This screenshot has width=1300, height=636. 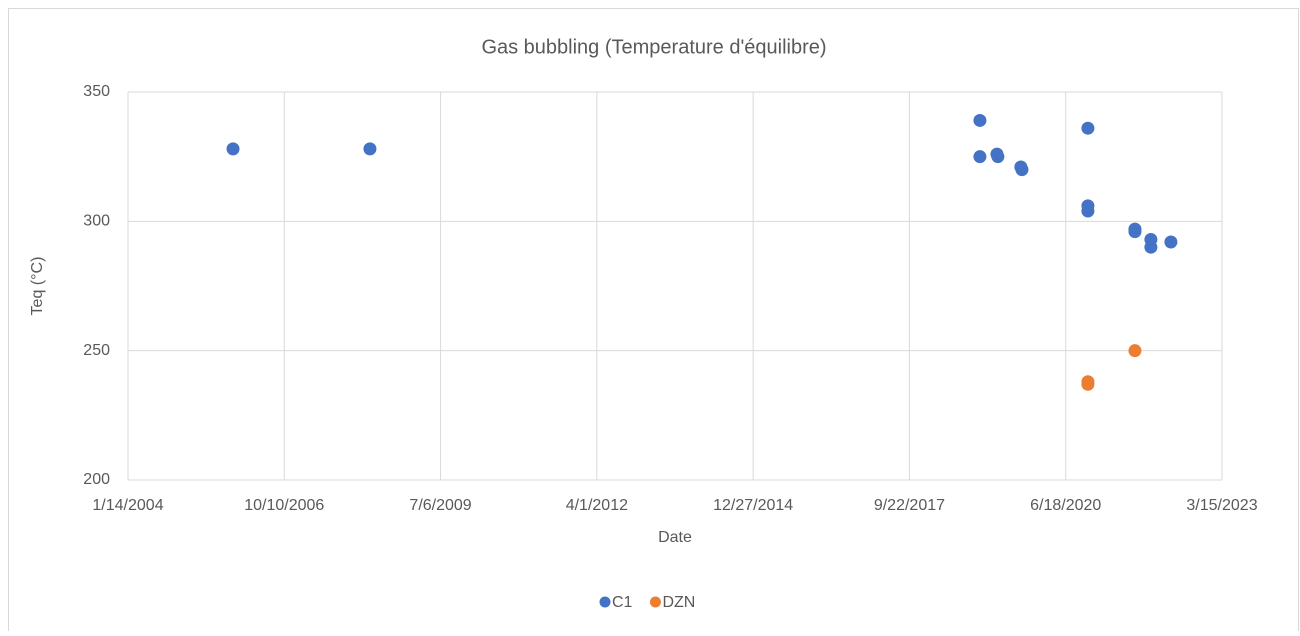 I want to click on x-tick-label: 1/14/2004, so click(x=127, y=505).